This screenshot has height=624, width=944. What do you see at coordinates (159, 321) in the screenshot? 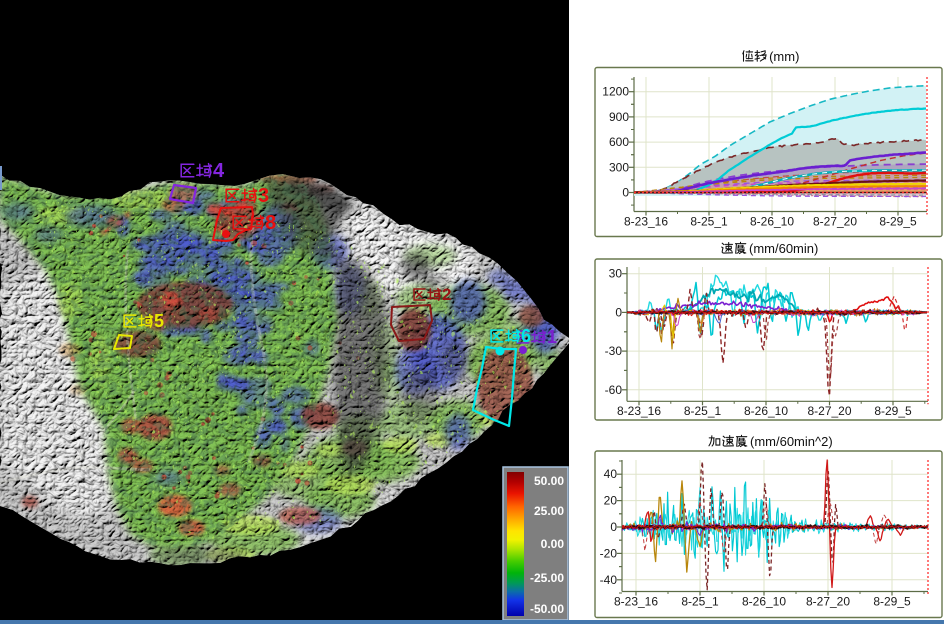
I see `svg-text: 5` at bounding box center [159, 321].